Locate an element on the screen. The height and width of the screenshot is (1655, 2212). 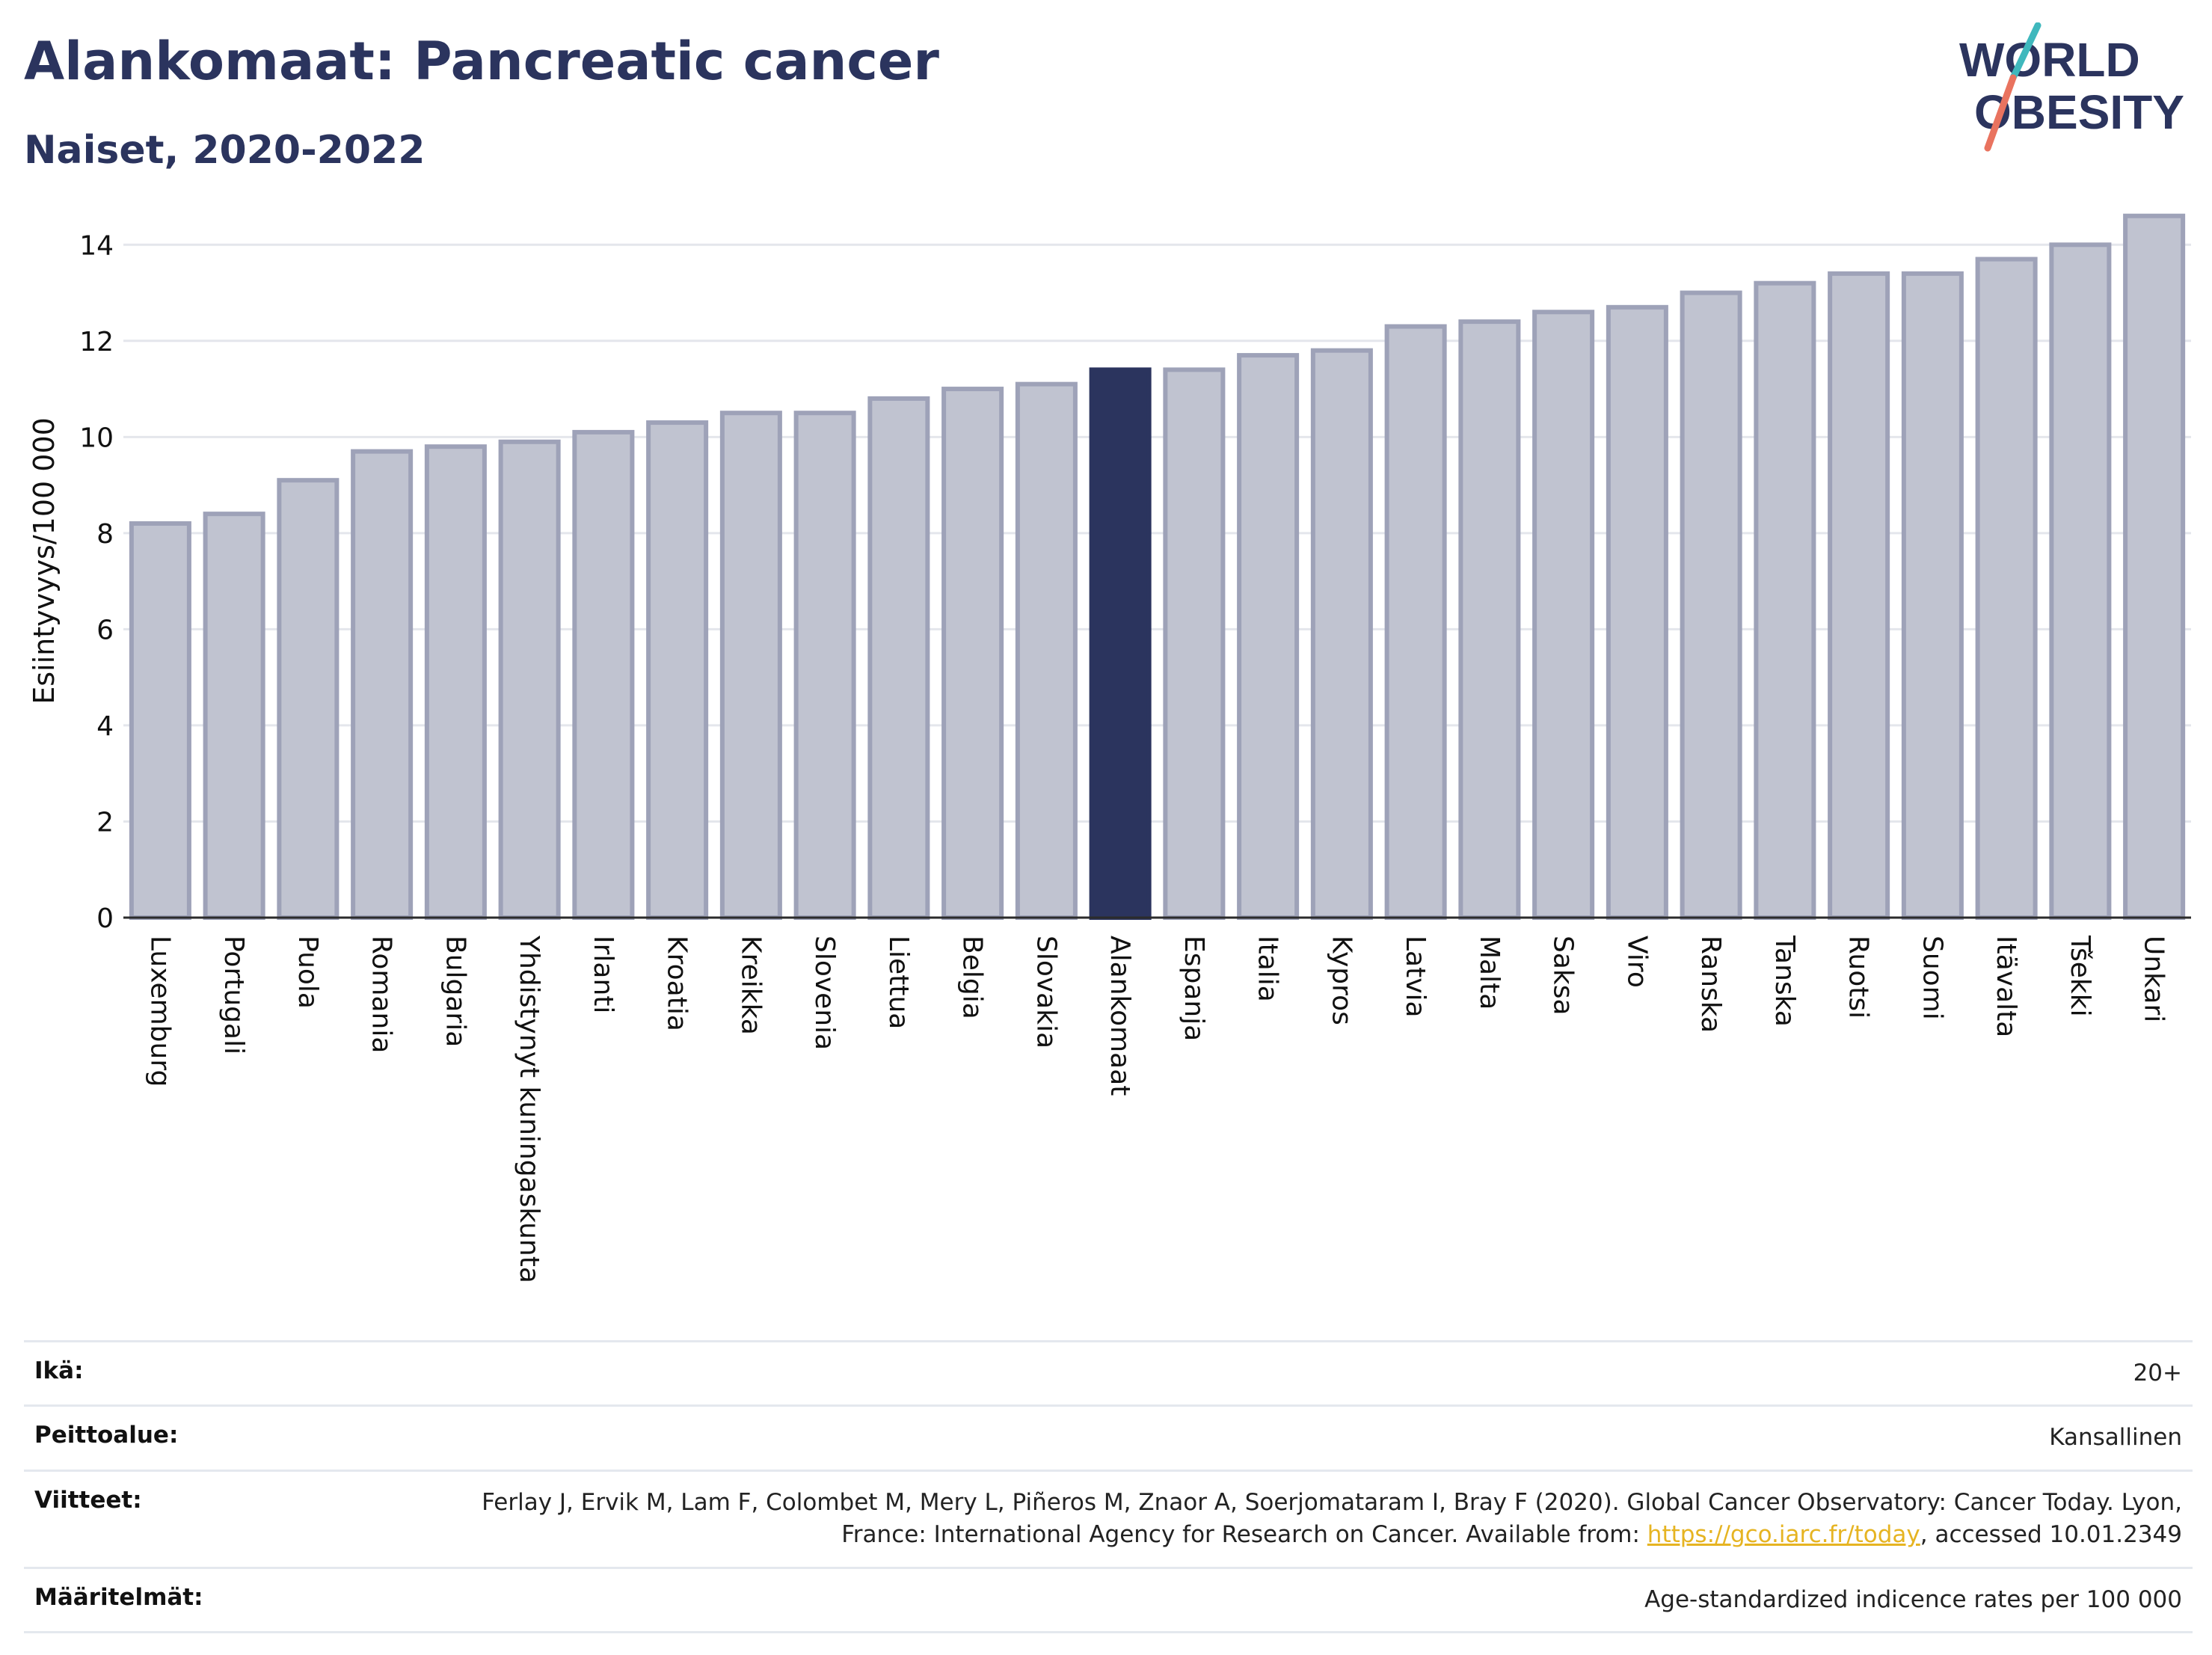
references-link: https://gco.iarc.fr/today is located at coordinates (1783, 1535).